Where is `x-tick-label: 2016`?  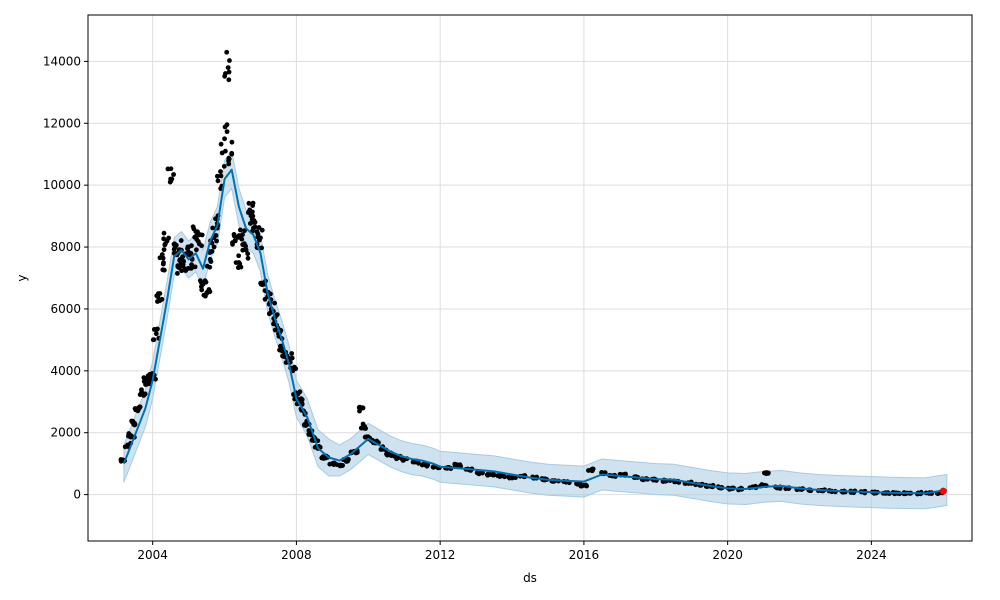
x-tick-label: 2016 is located at coordinates (584, 555).